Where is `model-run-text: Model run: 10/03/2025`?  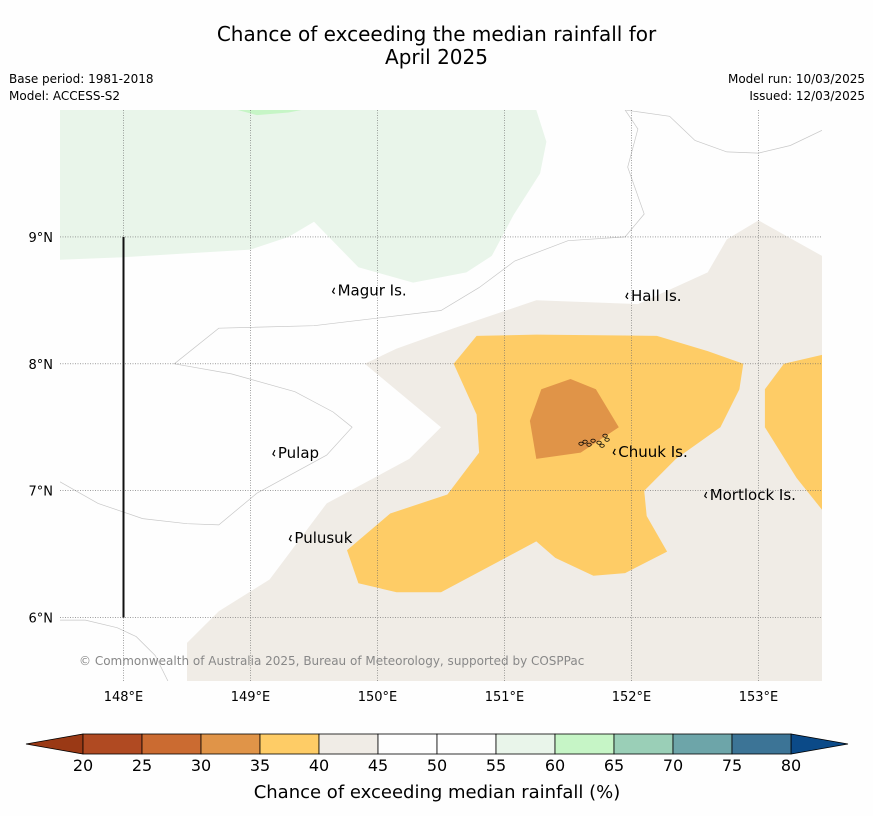
model-run-text: Model run: 10/03/2025 is located at coordinates (796, 79).